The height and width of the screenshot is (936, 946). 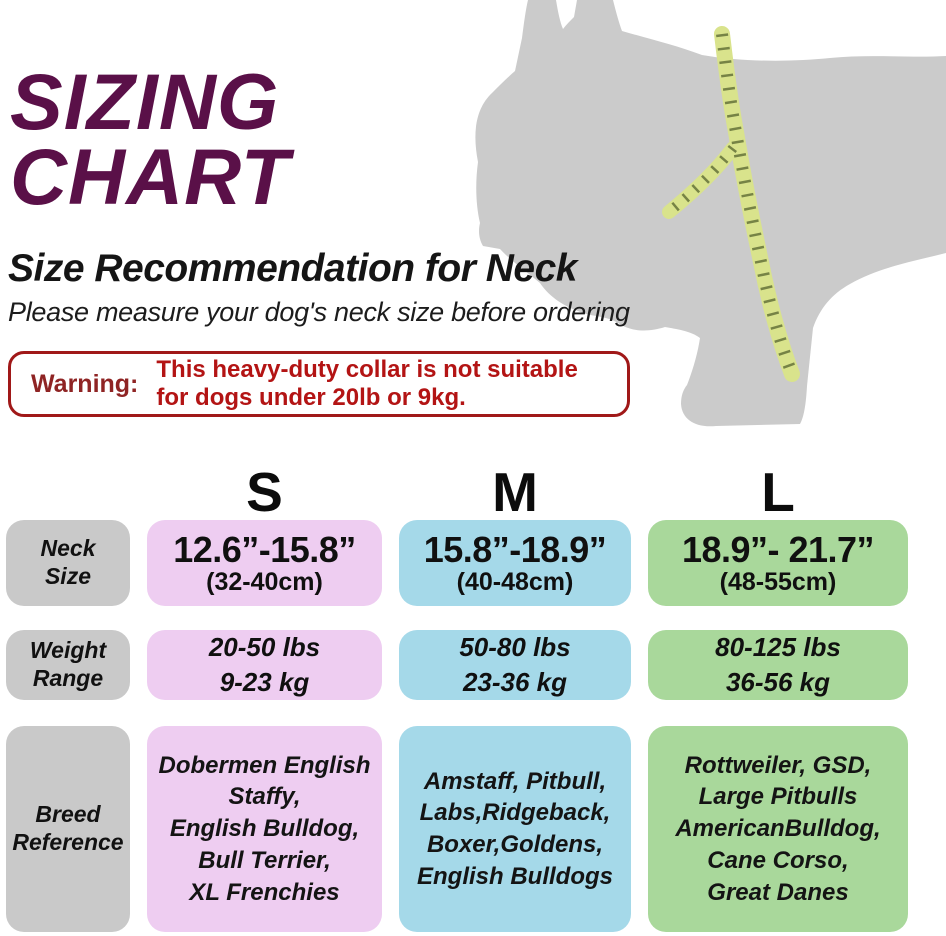 What do you see at coordinates (68, 563) in the screenshot?
I see `row-label-neck-size: Neck Size` at bounding box center [68, 563].